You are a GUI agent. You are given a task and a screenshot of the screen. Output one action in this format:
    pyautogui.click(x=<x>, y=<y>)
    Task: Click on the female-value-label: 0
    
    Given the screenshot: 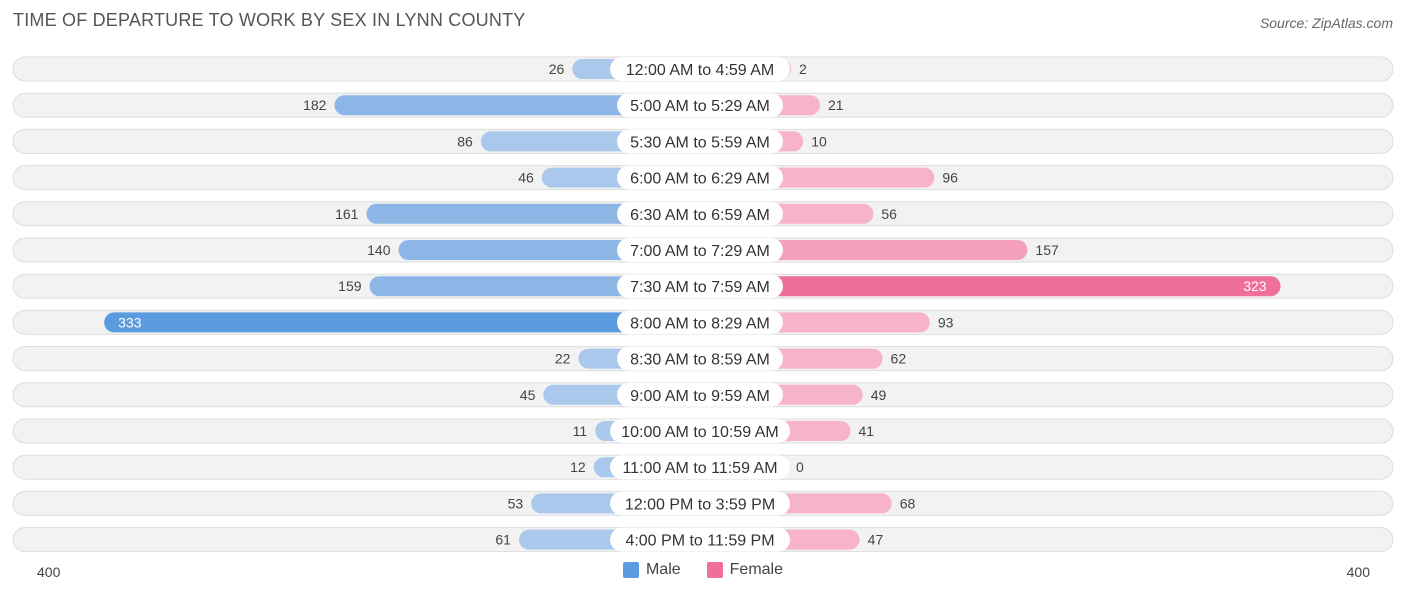 What is the action you would take?
    pyautogui.click(x=800, y=467)
    